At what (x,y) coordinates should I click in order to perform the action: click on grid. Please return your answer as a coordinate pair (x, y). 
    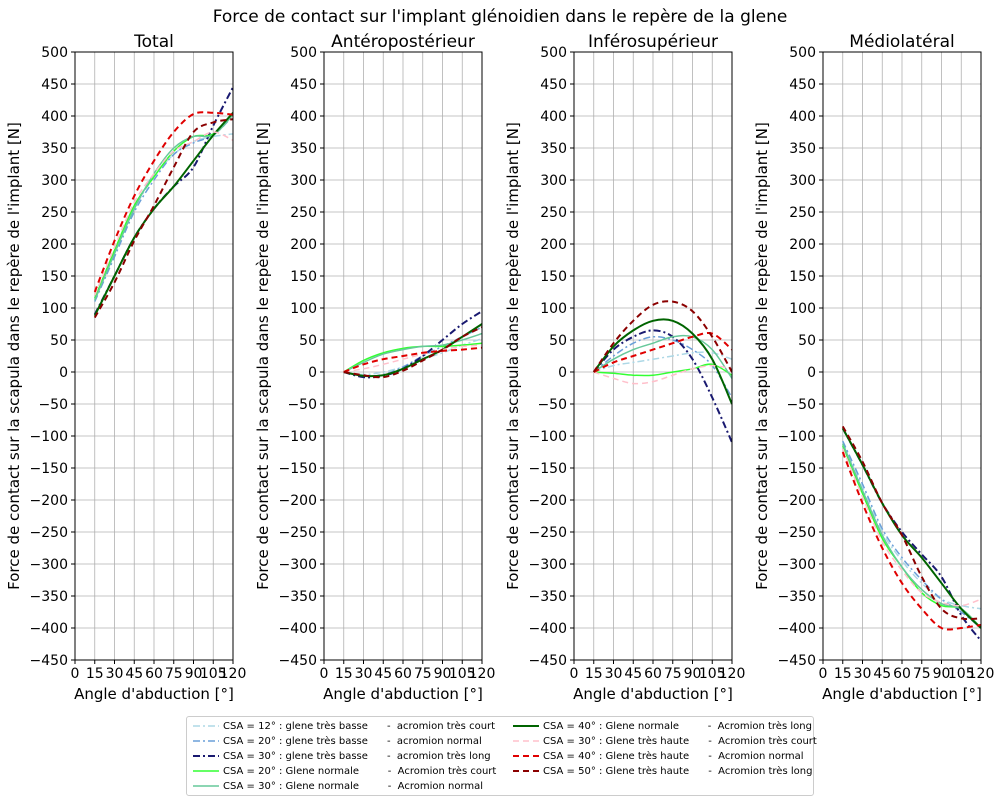
    Looking at the image, I should click on (902, 356).